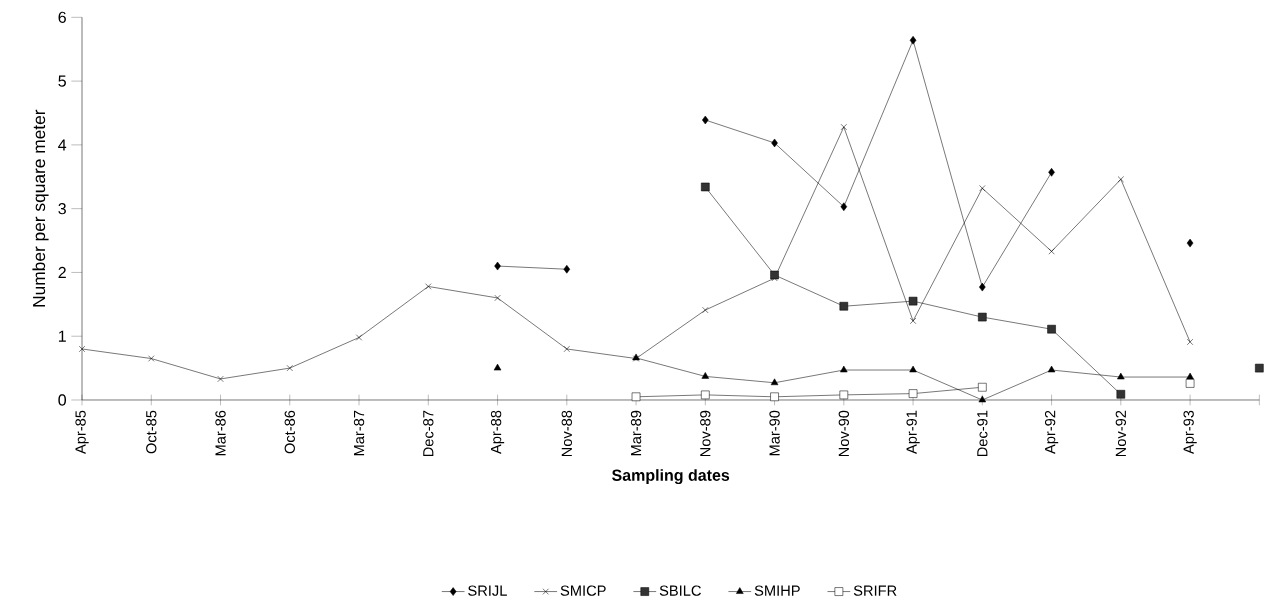 Image resolution: width=1280 pixels, height=603 pixels. Describe the element at coordinates (705, 433) in the screenshot. I see `x-tick-label: Nov-89` at that location.